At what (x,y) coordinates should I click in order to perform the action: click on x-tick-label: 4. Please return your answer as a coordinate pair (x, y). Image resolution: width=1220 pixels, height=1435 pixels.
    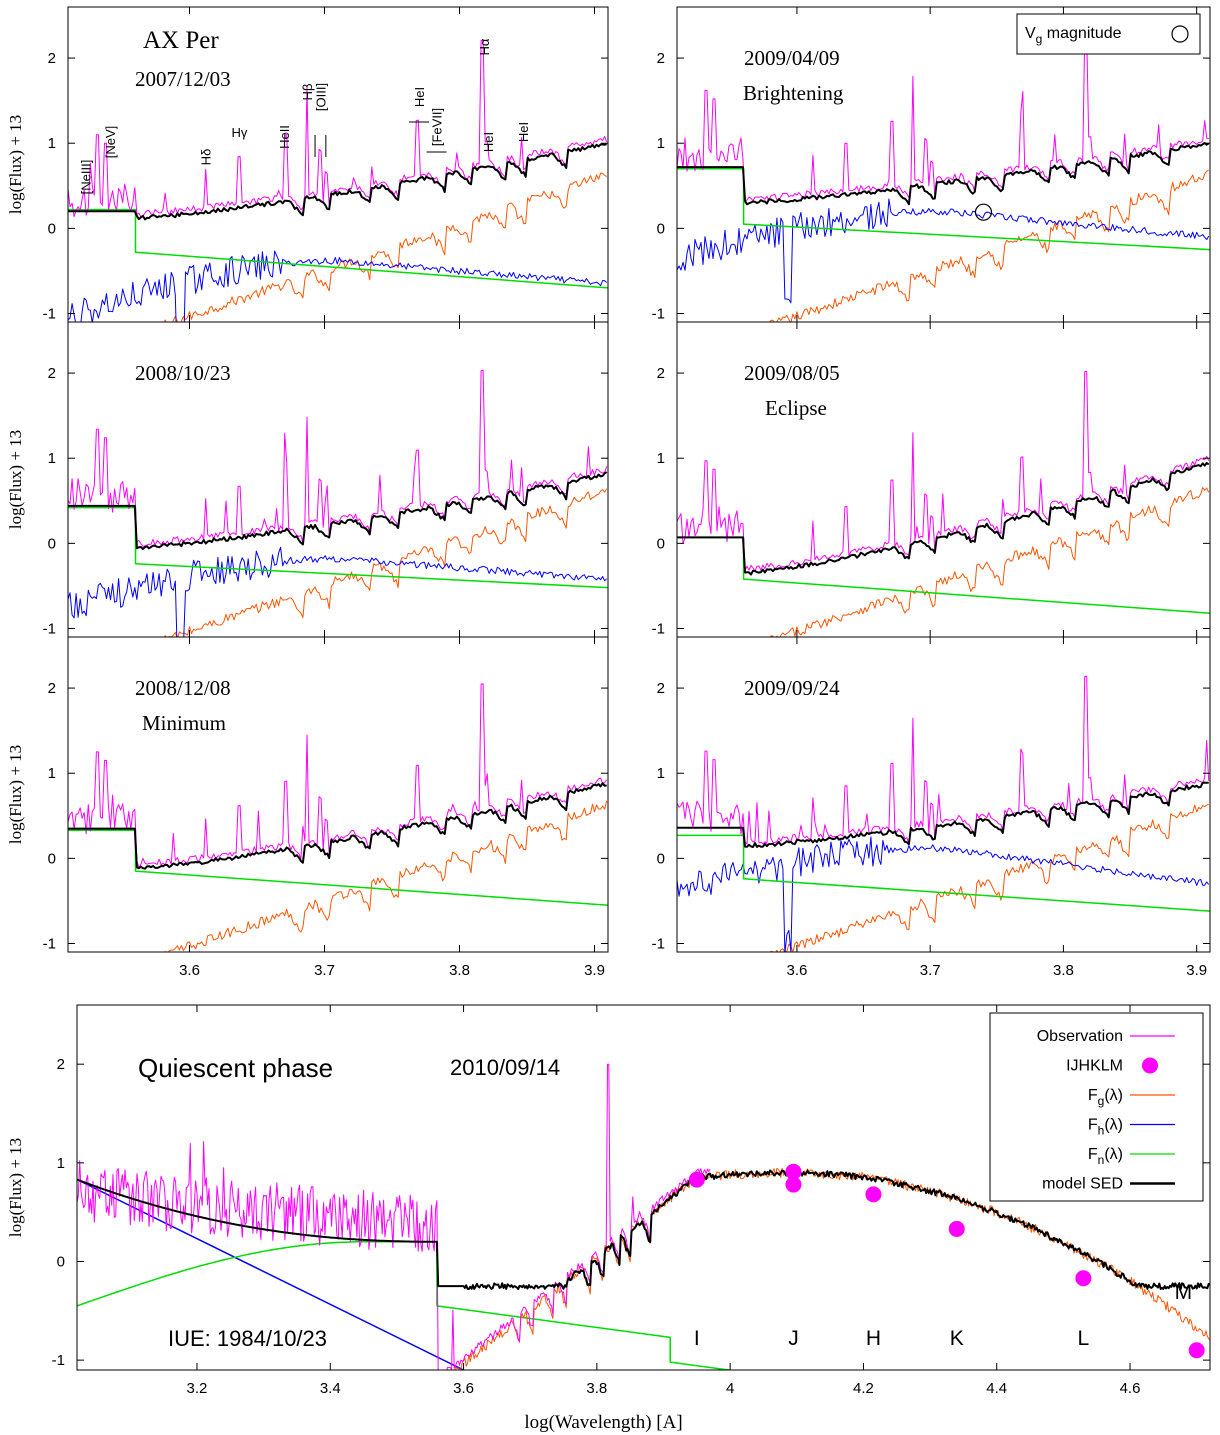
    Looking at the image, I should click on (730, 1388).